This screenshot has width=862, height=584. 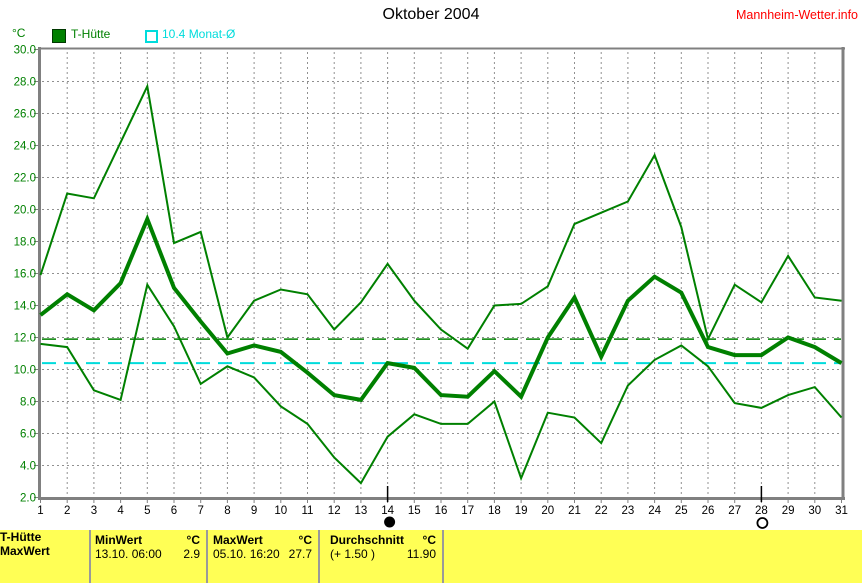 I want to click on x-tick-label: 18, so click(x=494, y=511).